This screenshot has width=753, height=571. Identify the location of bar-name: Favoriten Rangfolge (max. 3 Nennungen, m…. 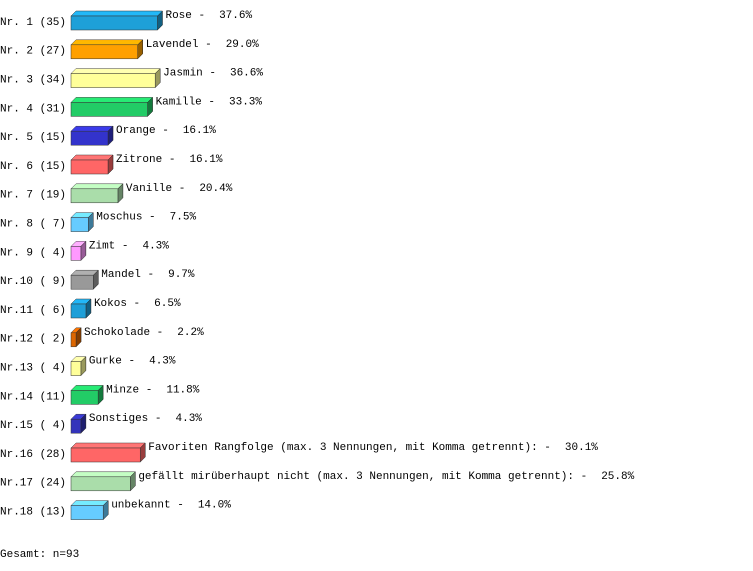
(349, 448).